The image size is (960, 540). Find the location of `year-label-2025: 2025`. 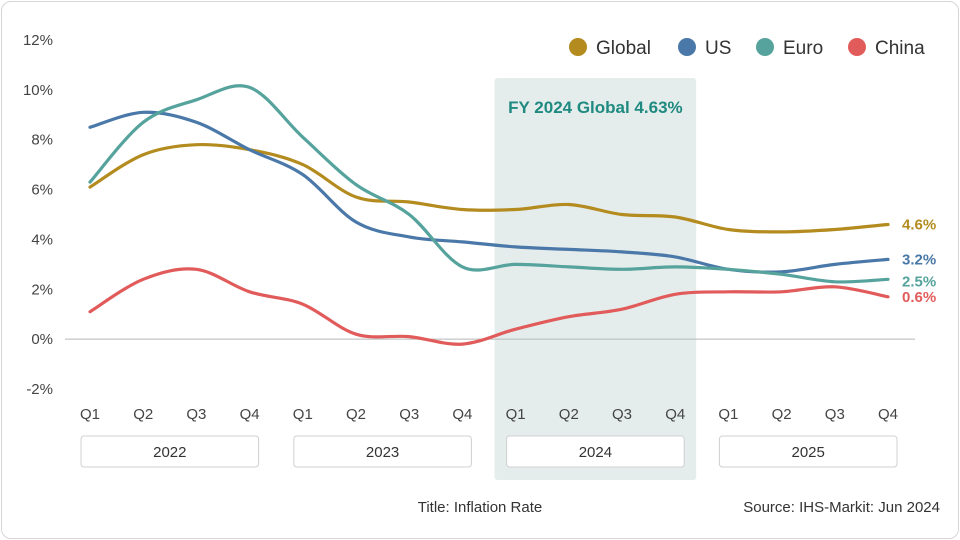

year-label-2025: 2025 is located at coordinates (808, 452).